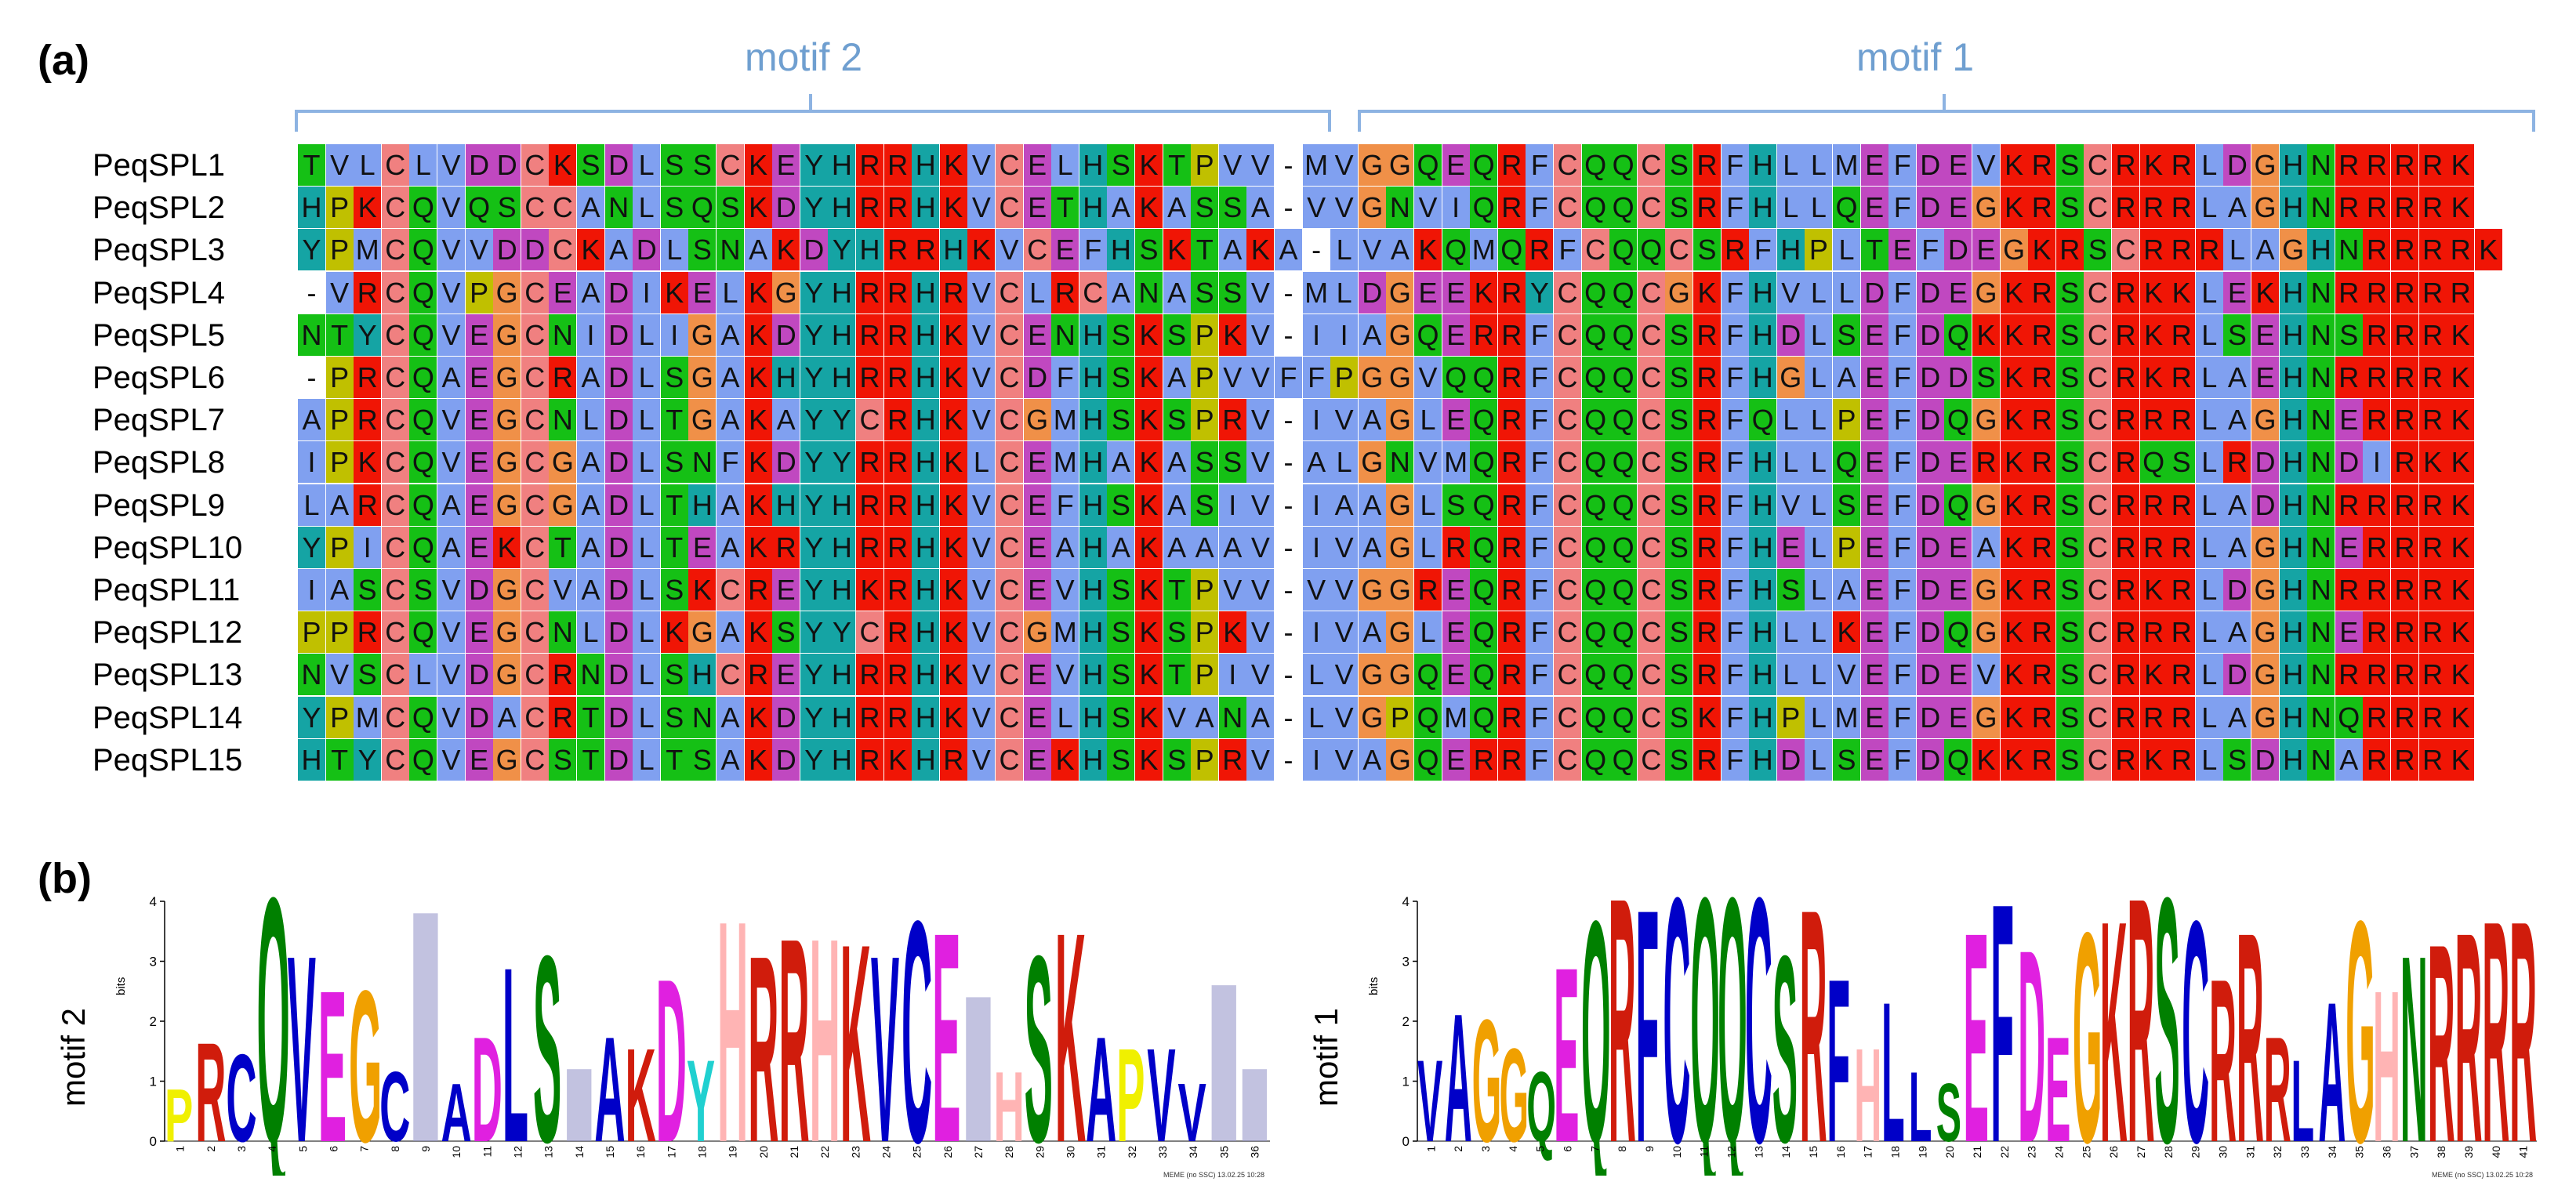 This screenshot has height=1196, width=2576. What do you see at coordinates (168, 759) in the screenshot?
I see `sequence-name: PeqSPL15` at bounding box center [168, 759].